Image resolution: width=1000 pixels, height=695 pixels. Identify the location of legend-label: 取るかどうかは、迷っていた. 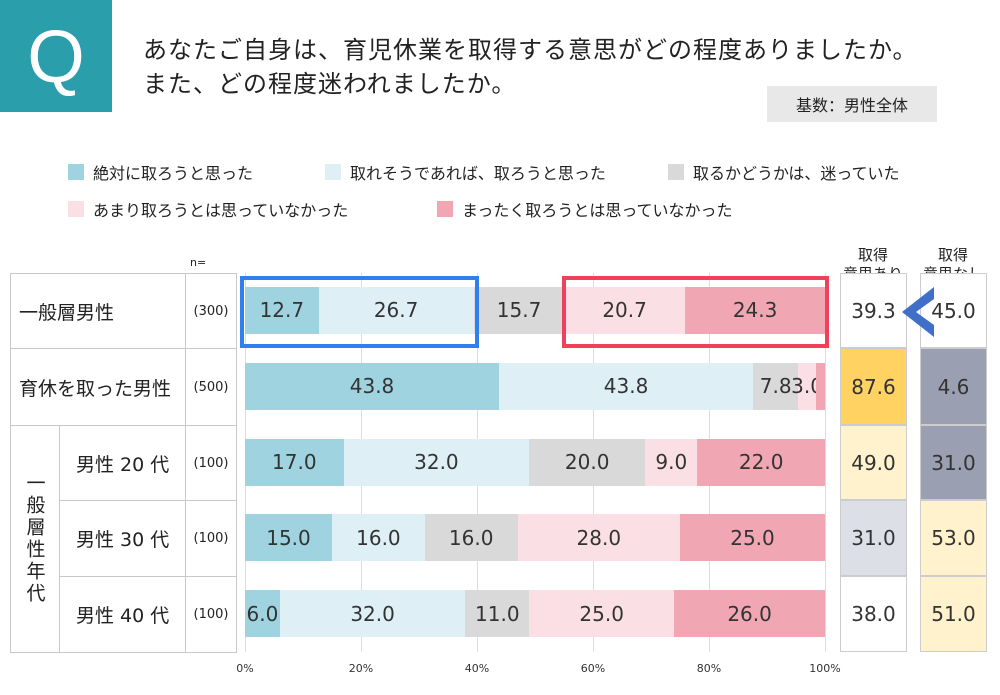
(796, 173).